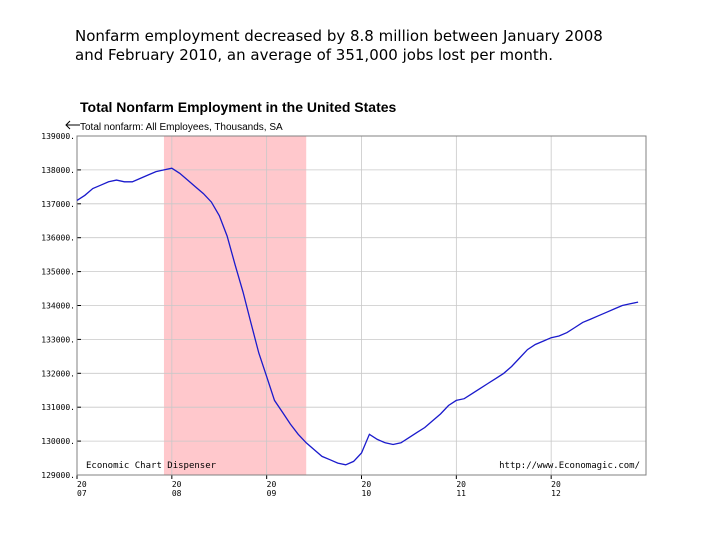 The height and width of the screenshot is (540, 720). Describe the element at coordinates (82, 493) in the screenshot. I see `x-tick-label-bottom: 07` at that location.